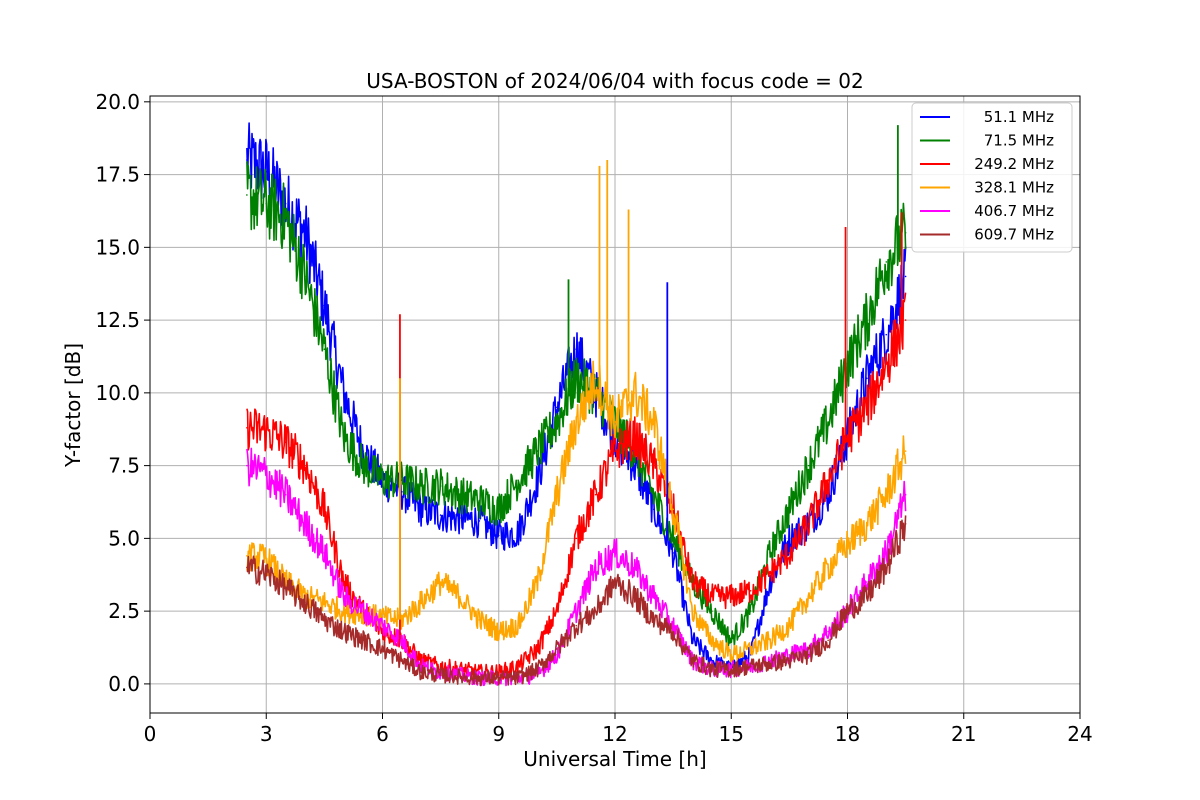 This screenshot has width=1200, height=800. Describe the element at coordinates (124, 684) in the screenshot. I see `y-tick-label: 0.0` at that location.